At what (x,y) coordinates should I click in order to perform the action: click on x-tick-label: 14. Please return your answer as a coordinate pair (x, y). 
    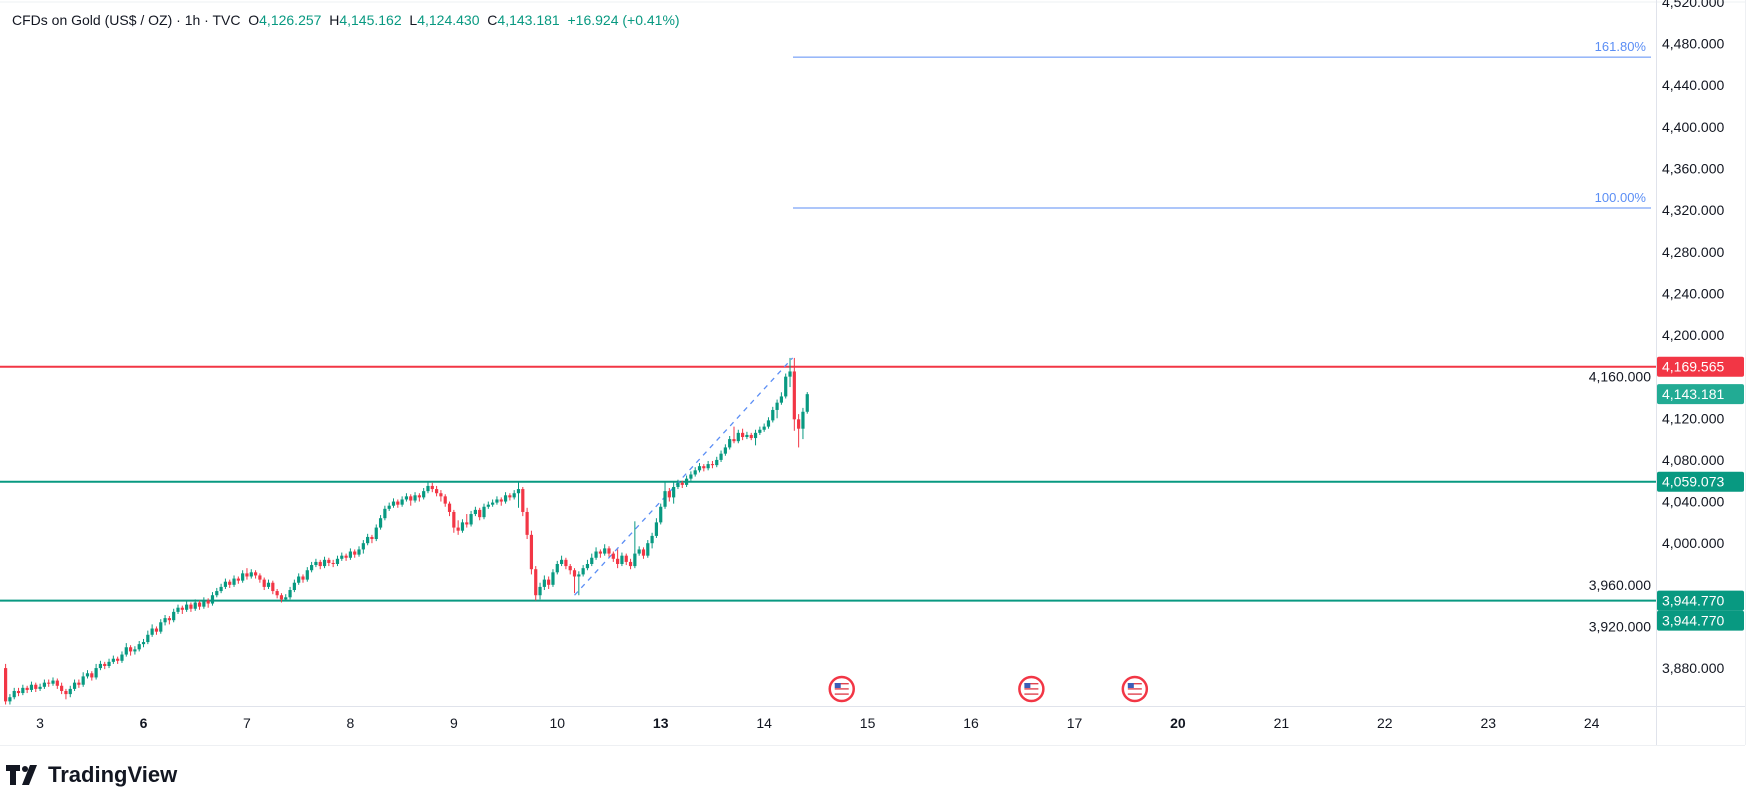
    Looking at the image, I should click on (764, 723).